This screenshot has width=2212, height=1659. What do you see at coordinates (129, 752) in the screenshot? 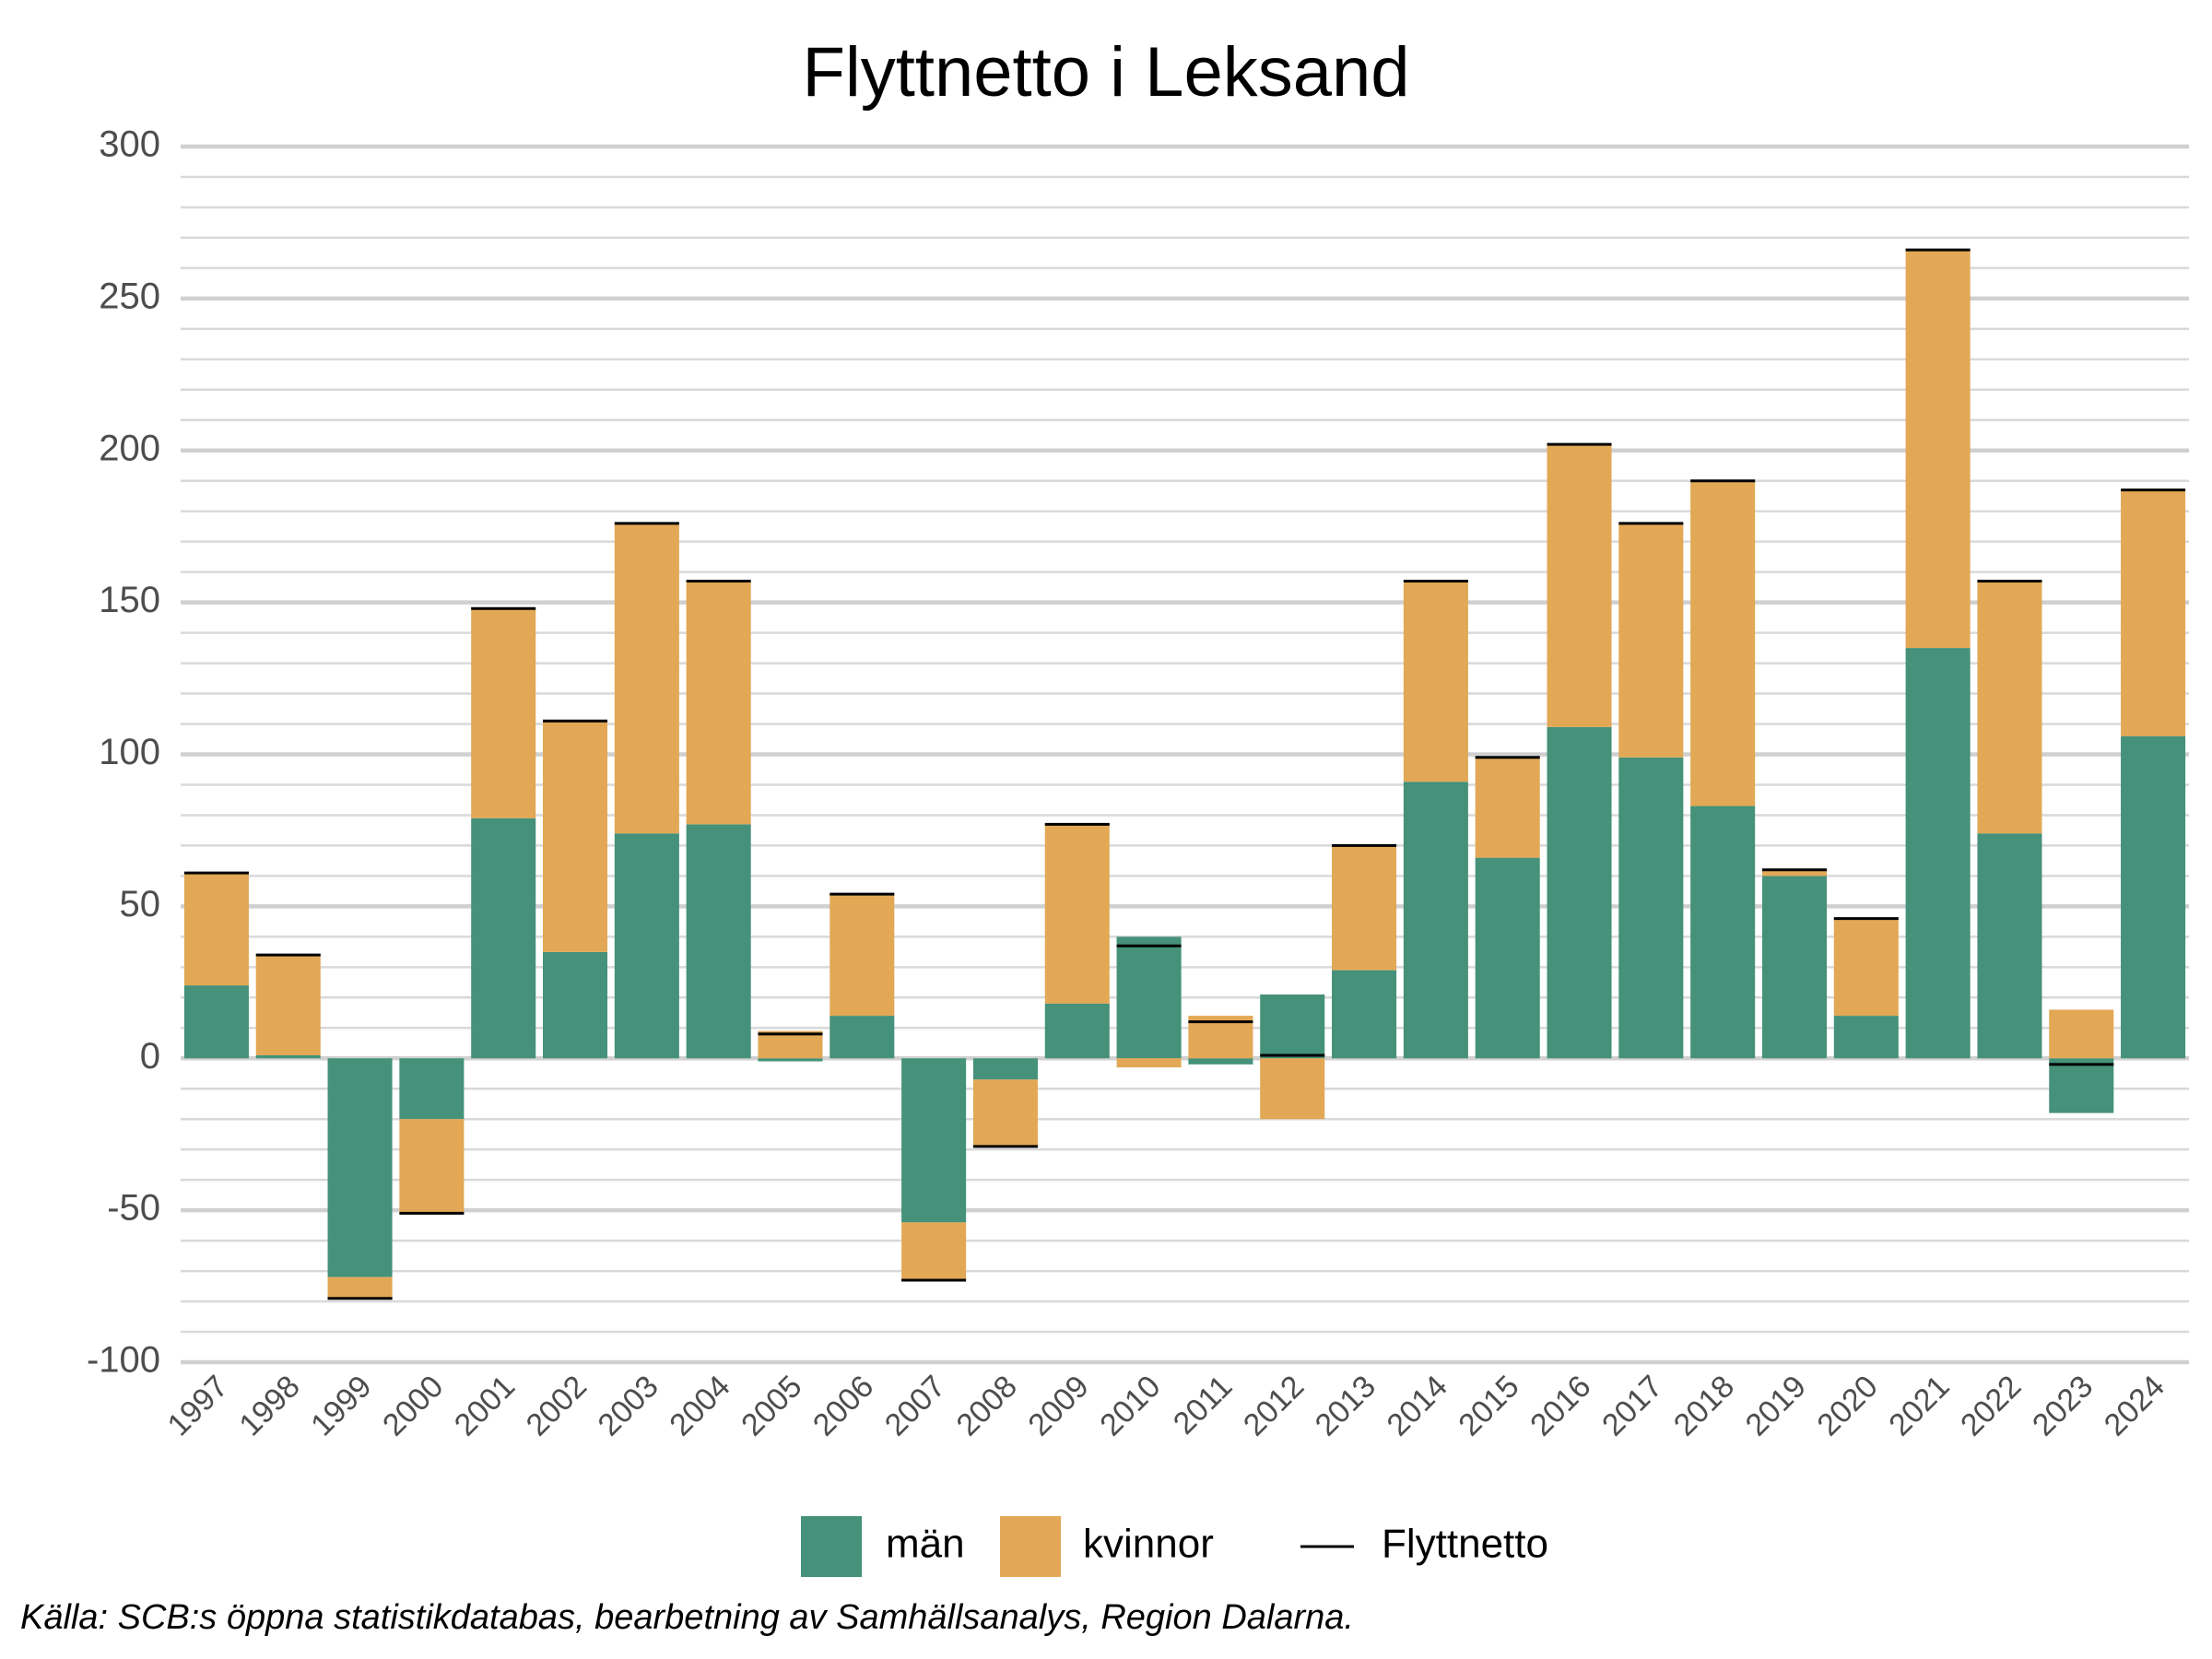
I see `y-tick-label: 100` at bounding box center [129, 752].